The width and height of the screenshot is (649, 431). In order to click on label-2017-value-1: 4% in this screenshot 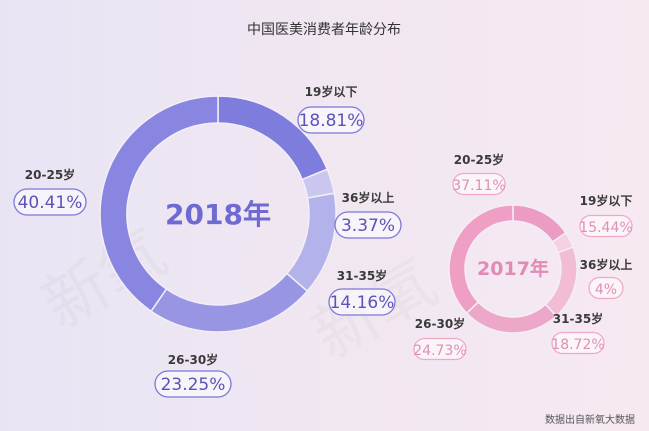, I will do `click(606, 290)`.